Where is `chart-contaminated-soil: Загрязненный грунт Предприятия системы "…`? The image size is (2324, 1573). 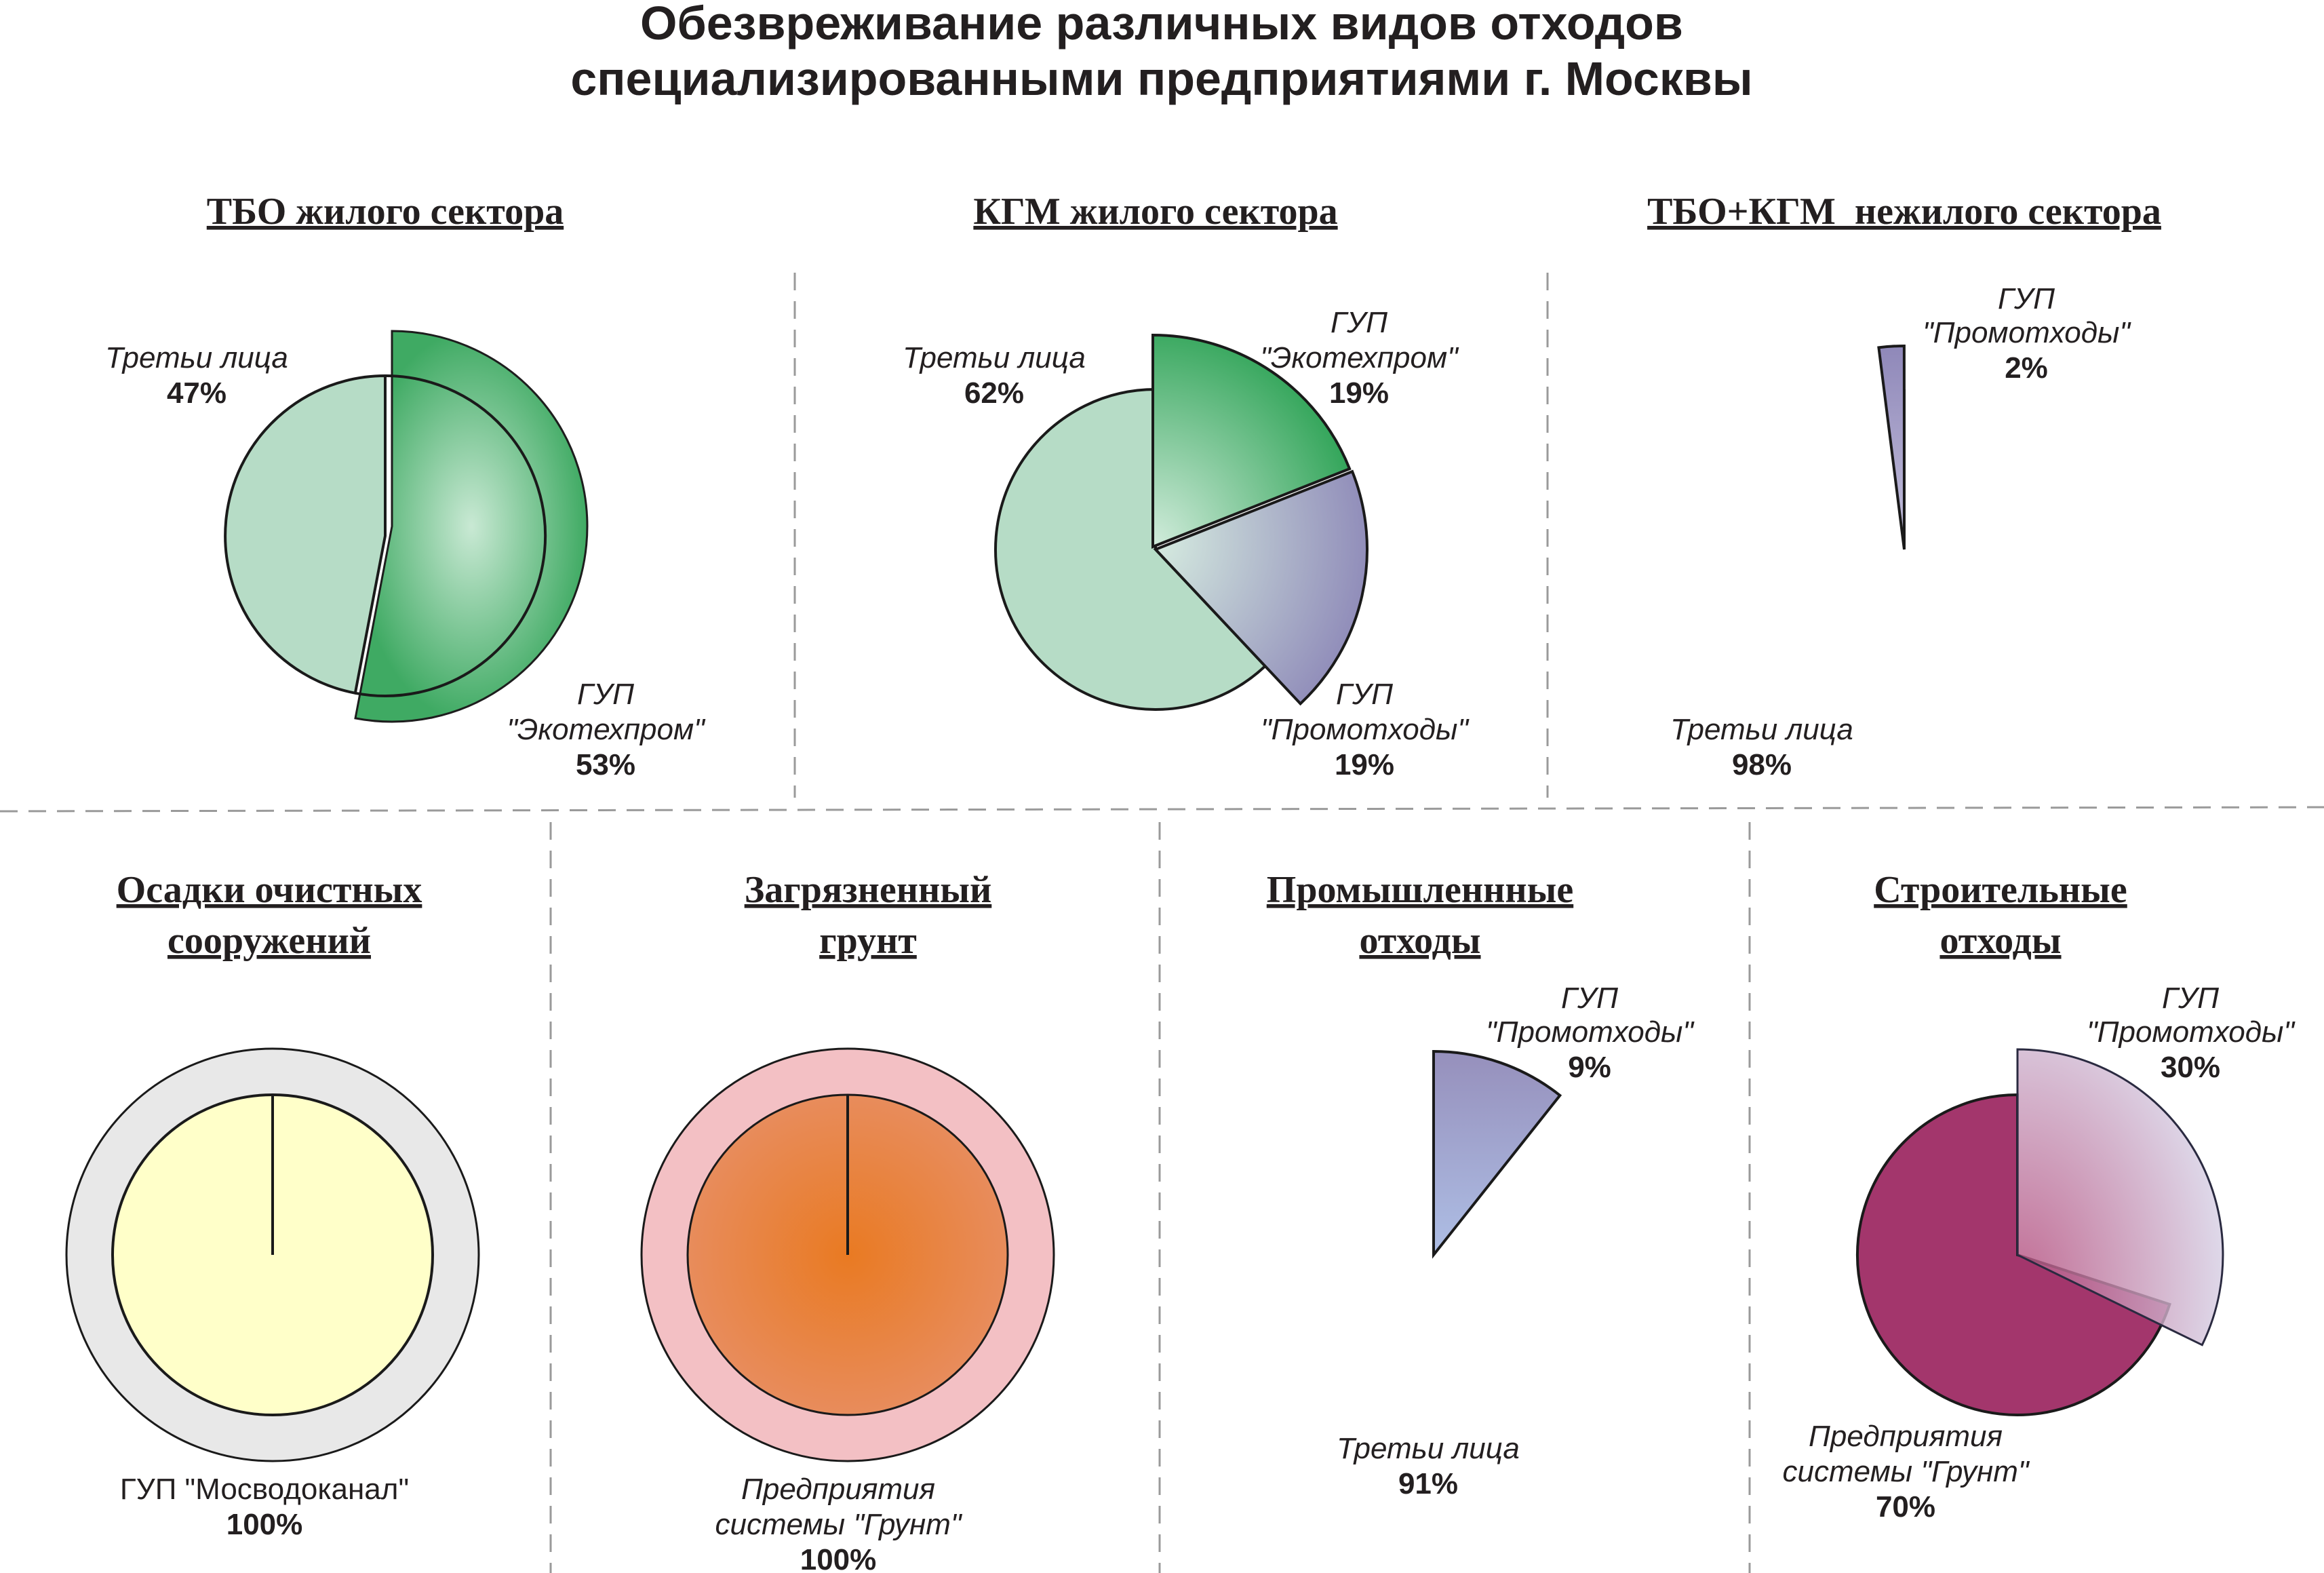
chart-contaminated-soil: Загрязненный грунт Предприятия системы "… is located at coordinates (847, 1221).